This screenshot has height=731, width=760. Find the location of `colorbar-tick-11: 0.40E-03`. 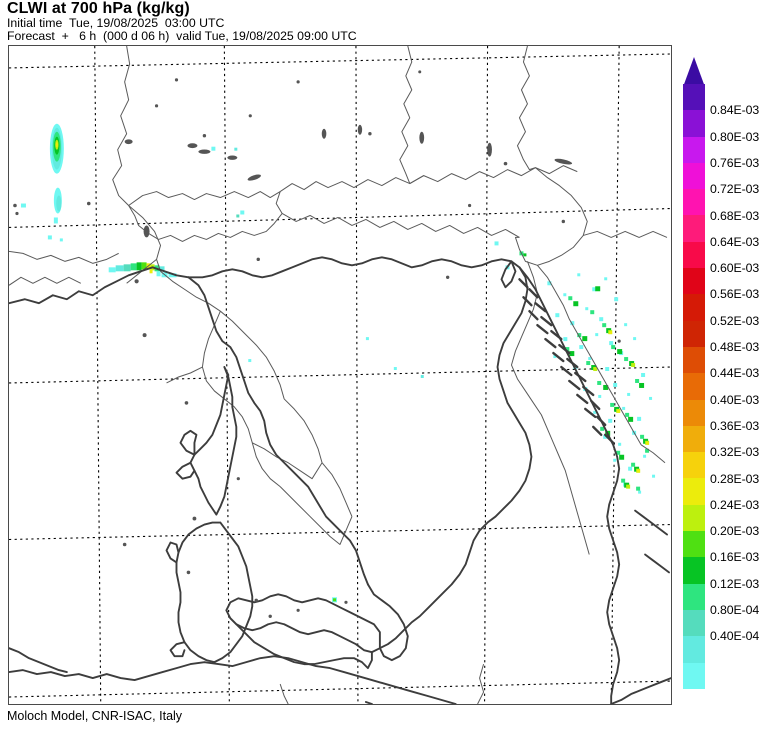

colorbar-tick-11: 0.40E-03 is located at coordinates (735, 399).